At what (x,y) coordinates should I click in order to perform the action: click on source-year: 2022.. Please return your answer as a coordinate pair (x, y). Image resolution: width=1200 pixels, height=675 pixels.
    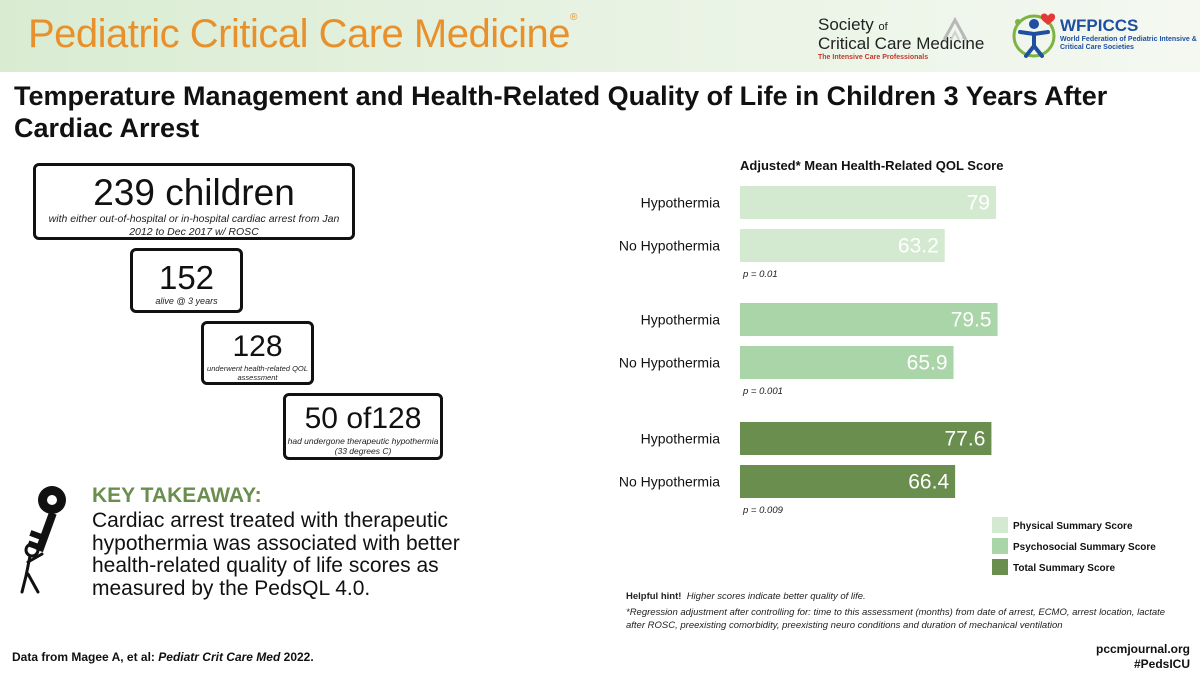
    Looking at the image, I should click on (297, 657).